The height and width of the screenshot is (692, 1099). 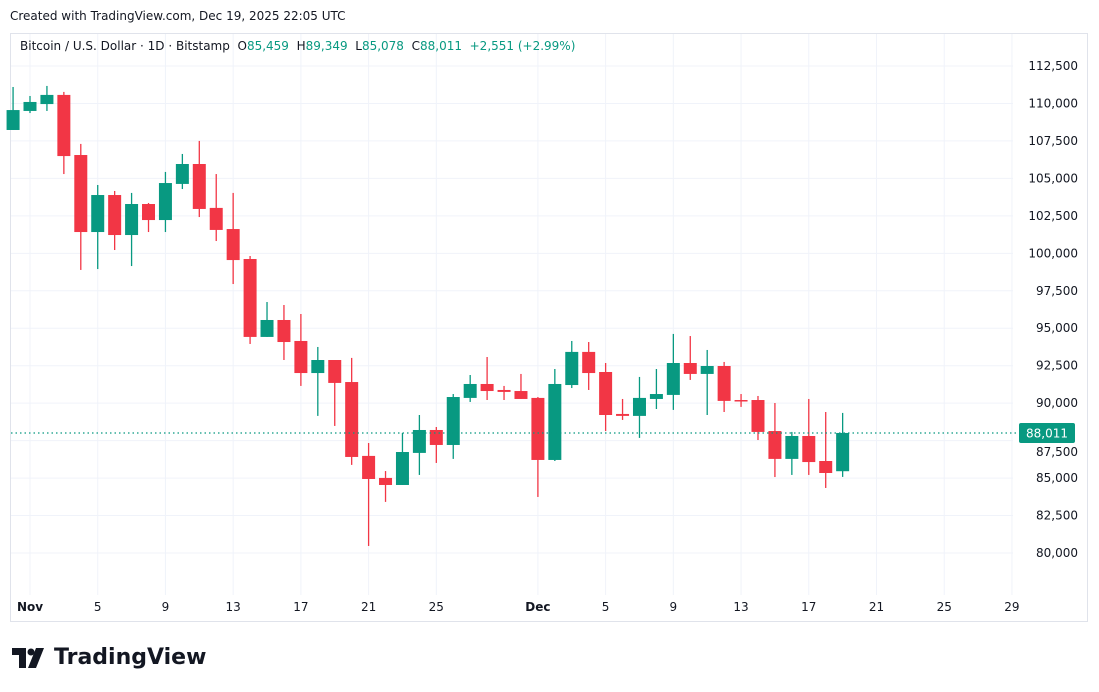 I want to click on last-price-line: 88,011, so click(x=543, y=432).